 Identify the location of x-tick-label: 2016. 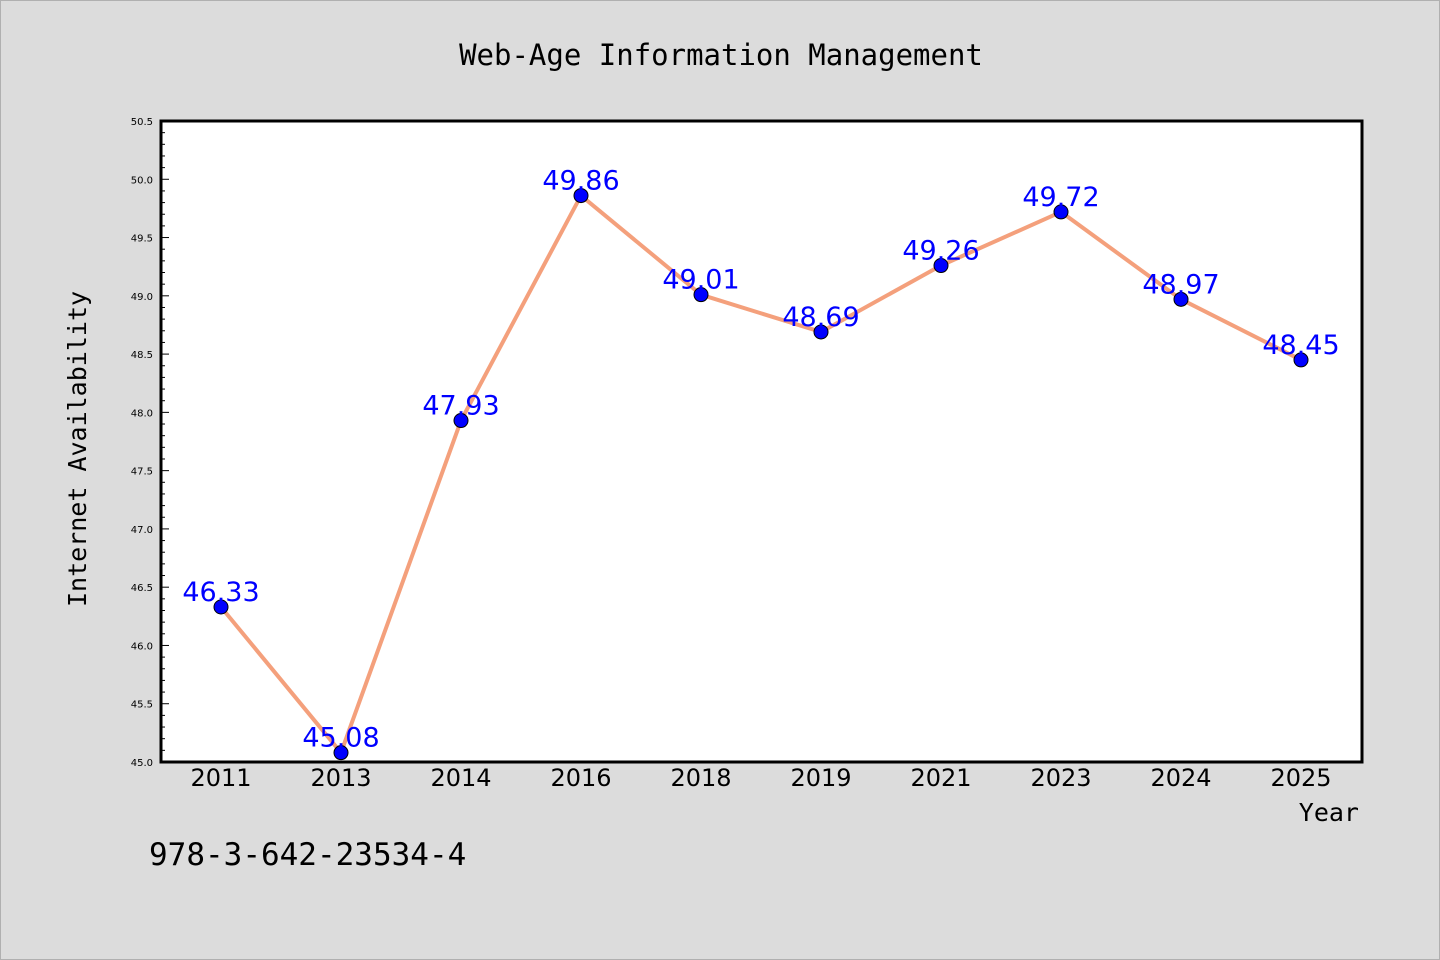
(580, 778).